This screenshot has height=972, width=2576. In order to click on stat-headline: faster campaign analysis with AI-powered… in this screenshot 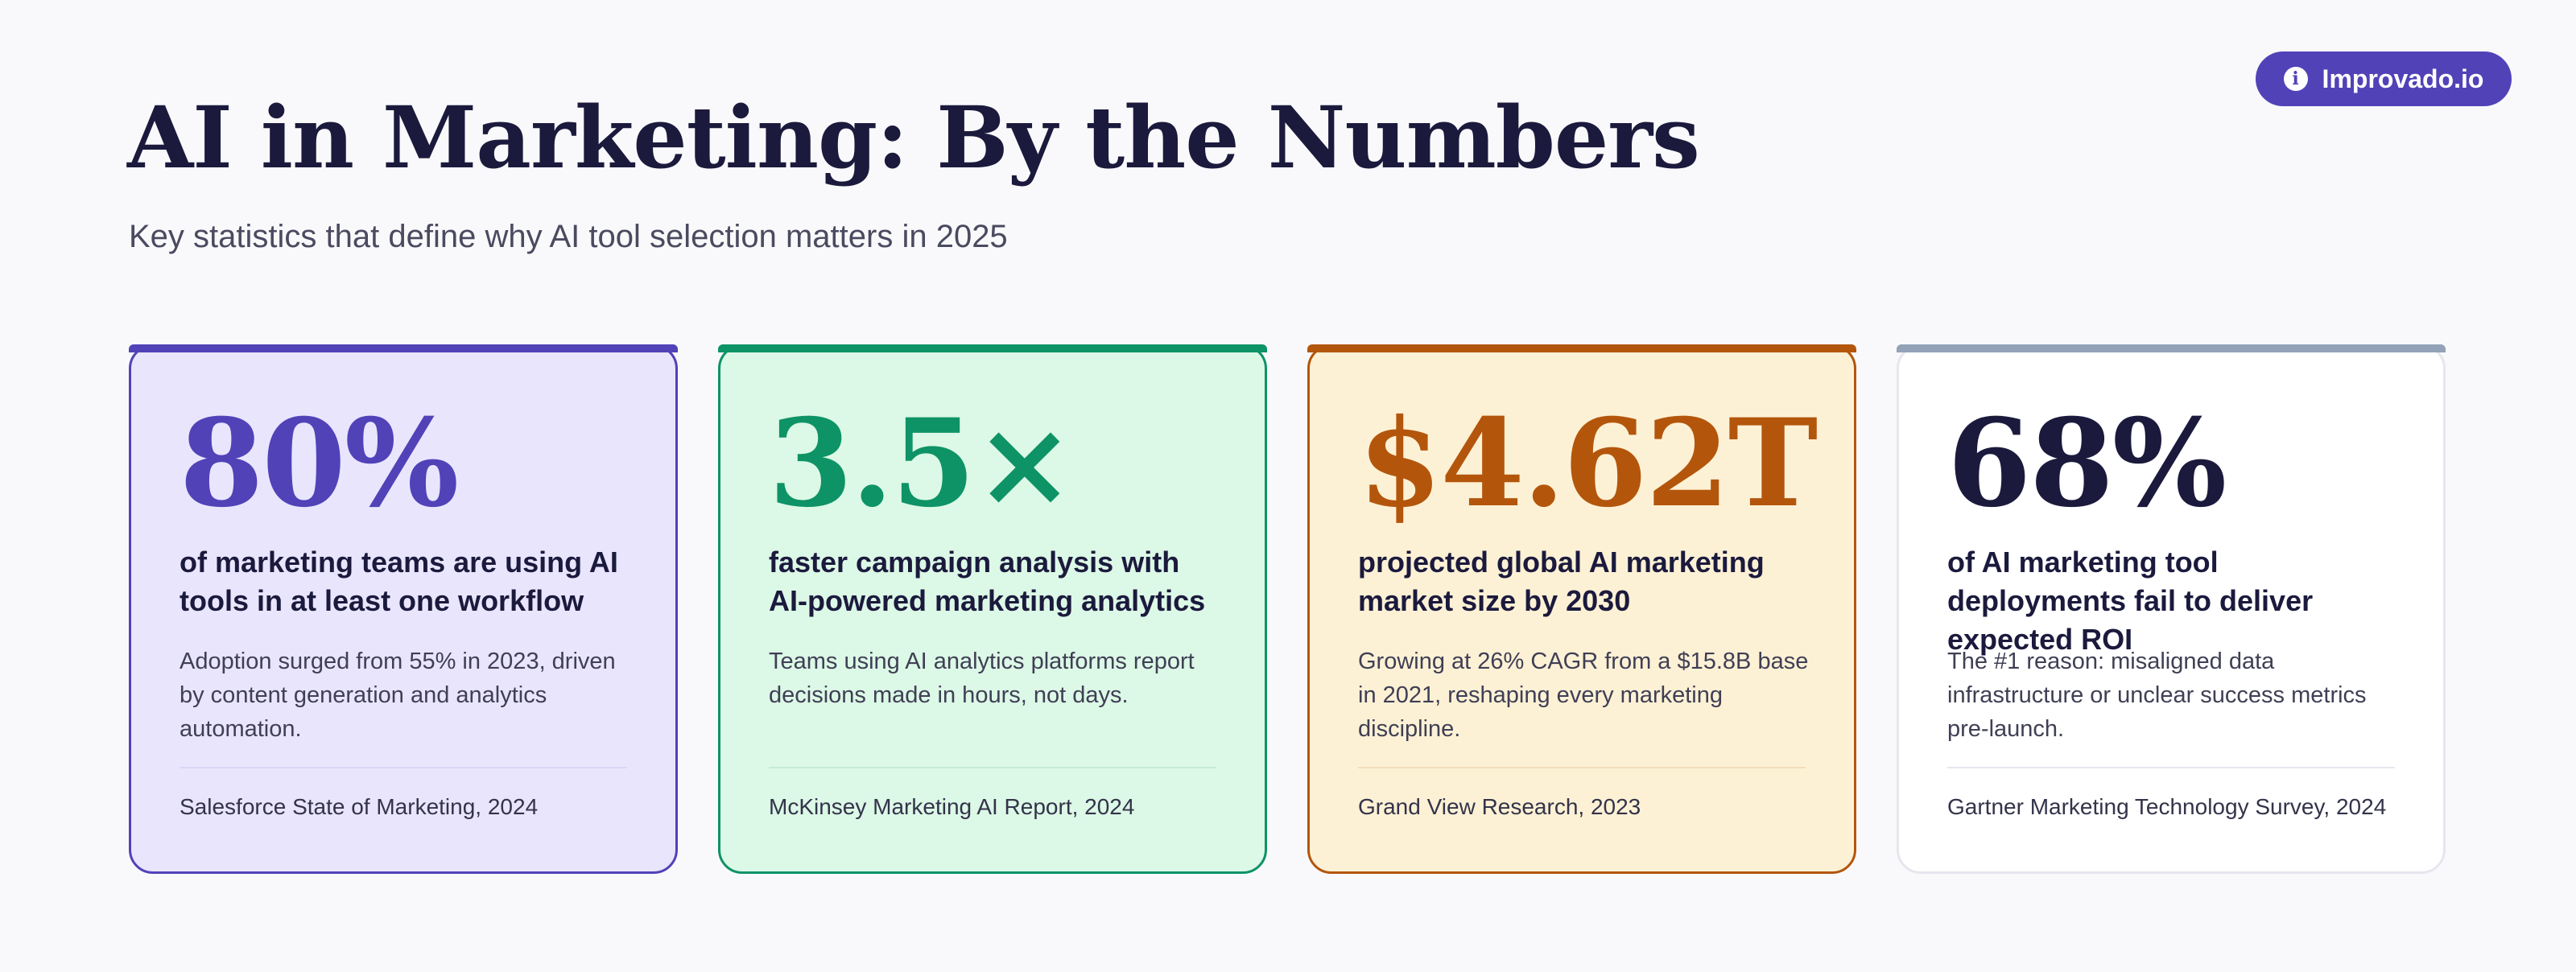, I will do `click(987, 581)`.